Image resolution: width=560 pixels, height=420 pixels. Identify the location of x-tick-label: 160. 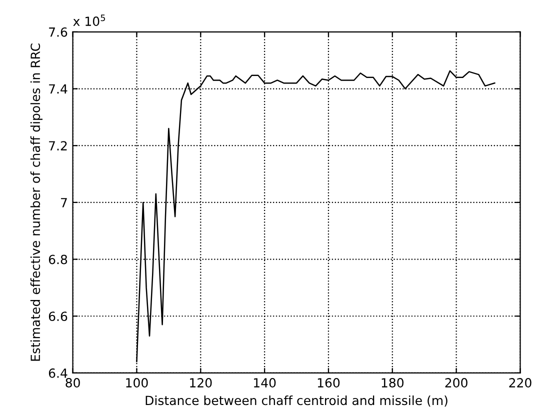
(329, 383).